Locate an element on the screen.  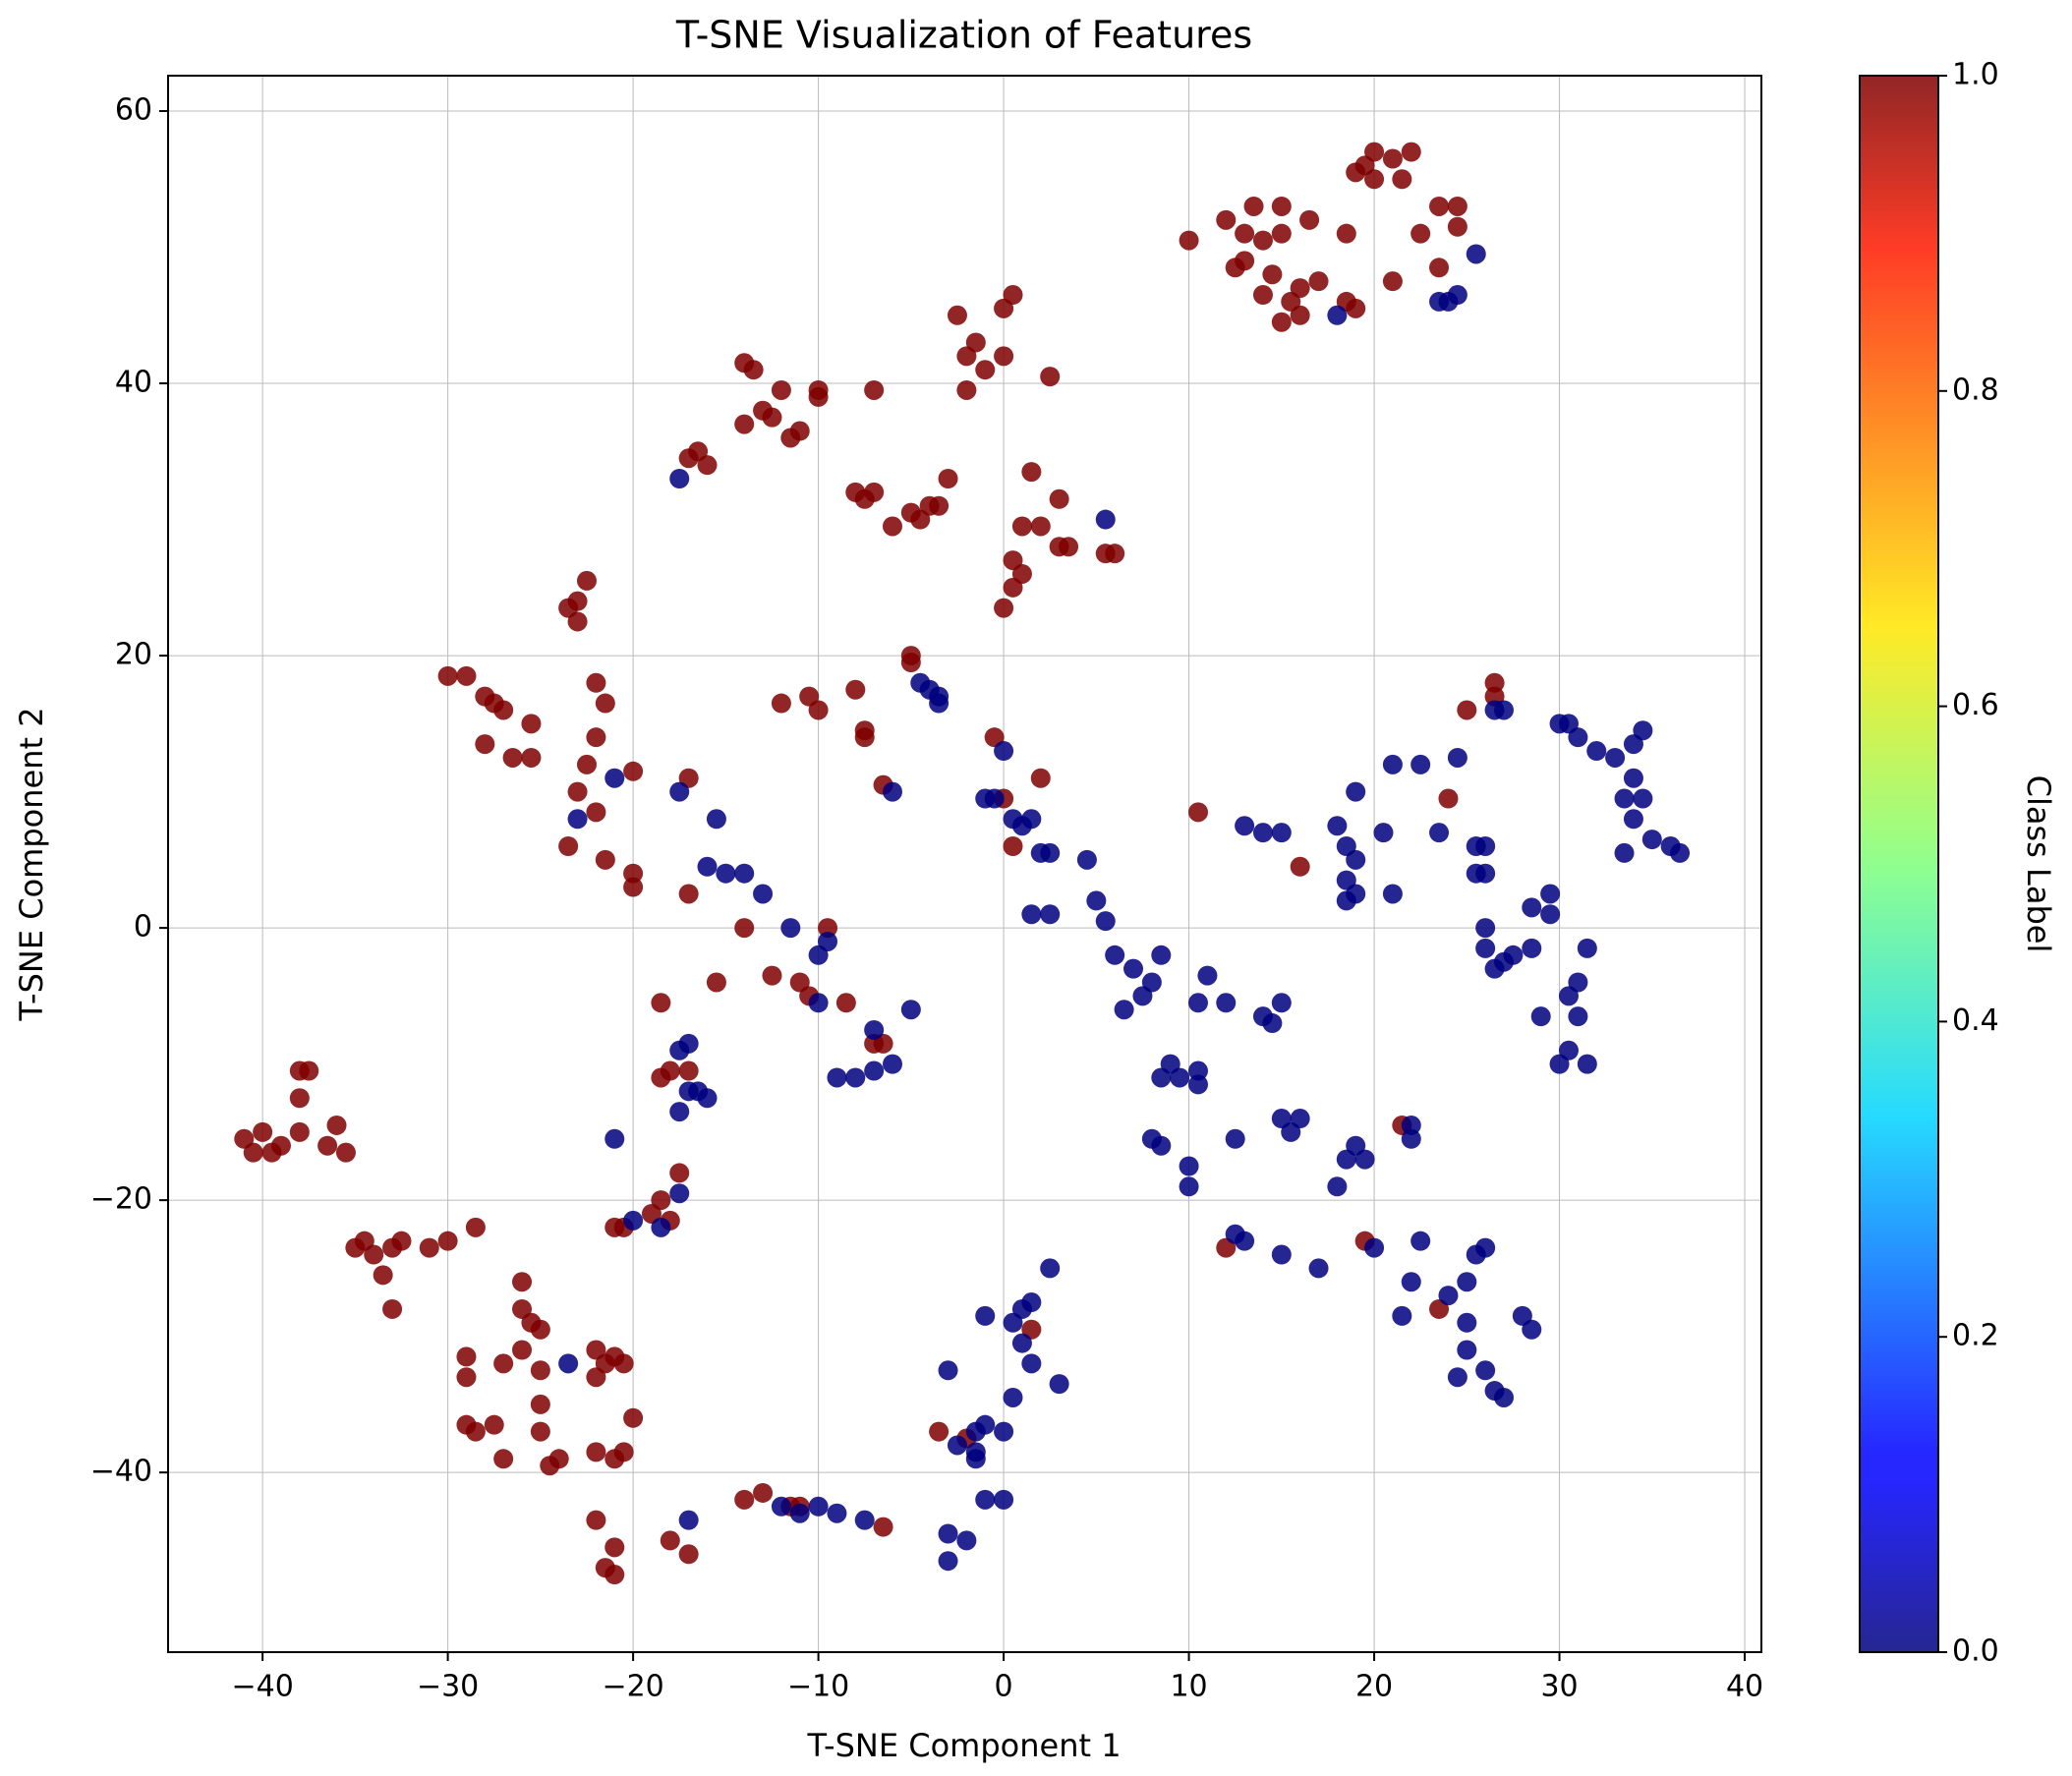
y-tick-label: 0 is located at coordinates (143, 927).